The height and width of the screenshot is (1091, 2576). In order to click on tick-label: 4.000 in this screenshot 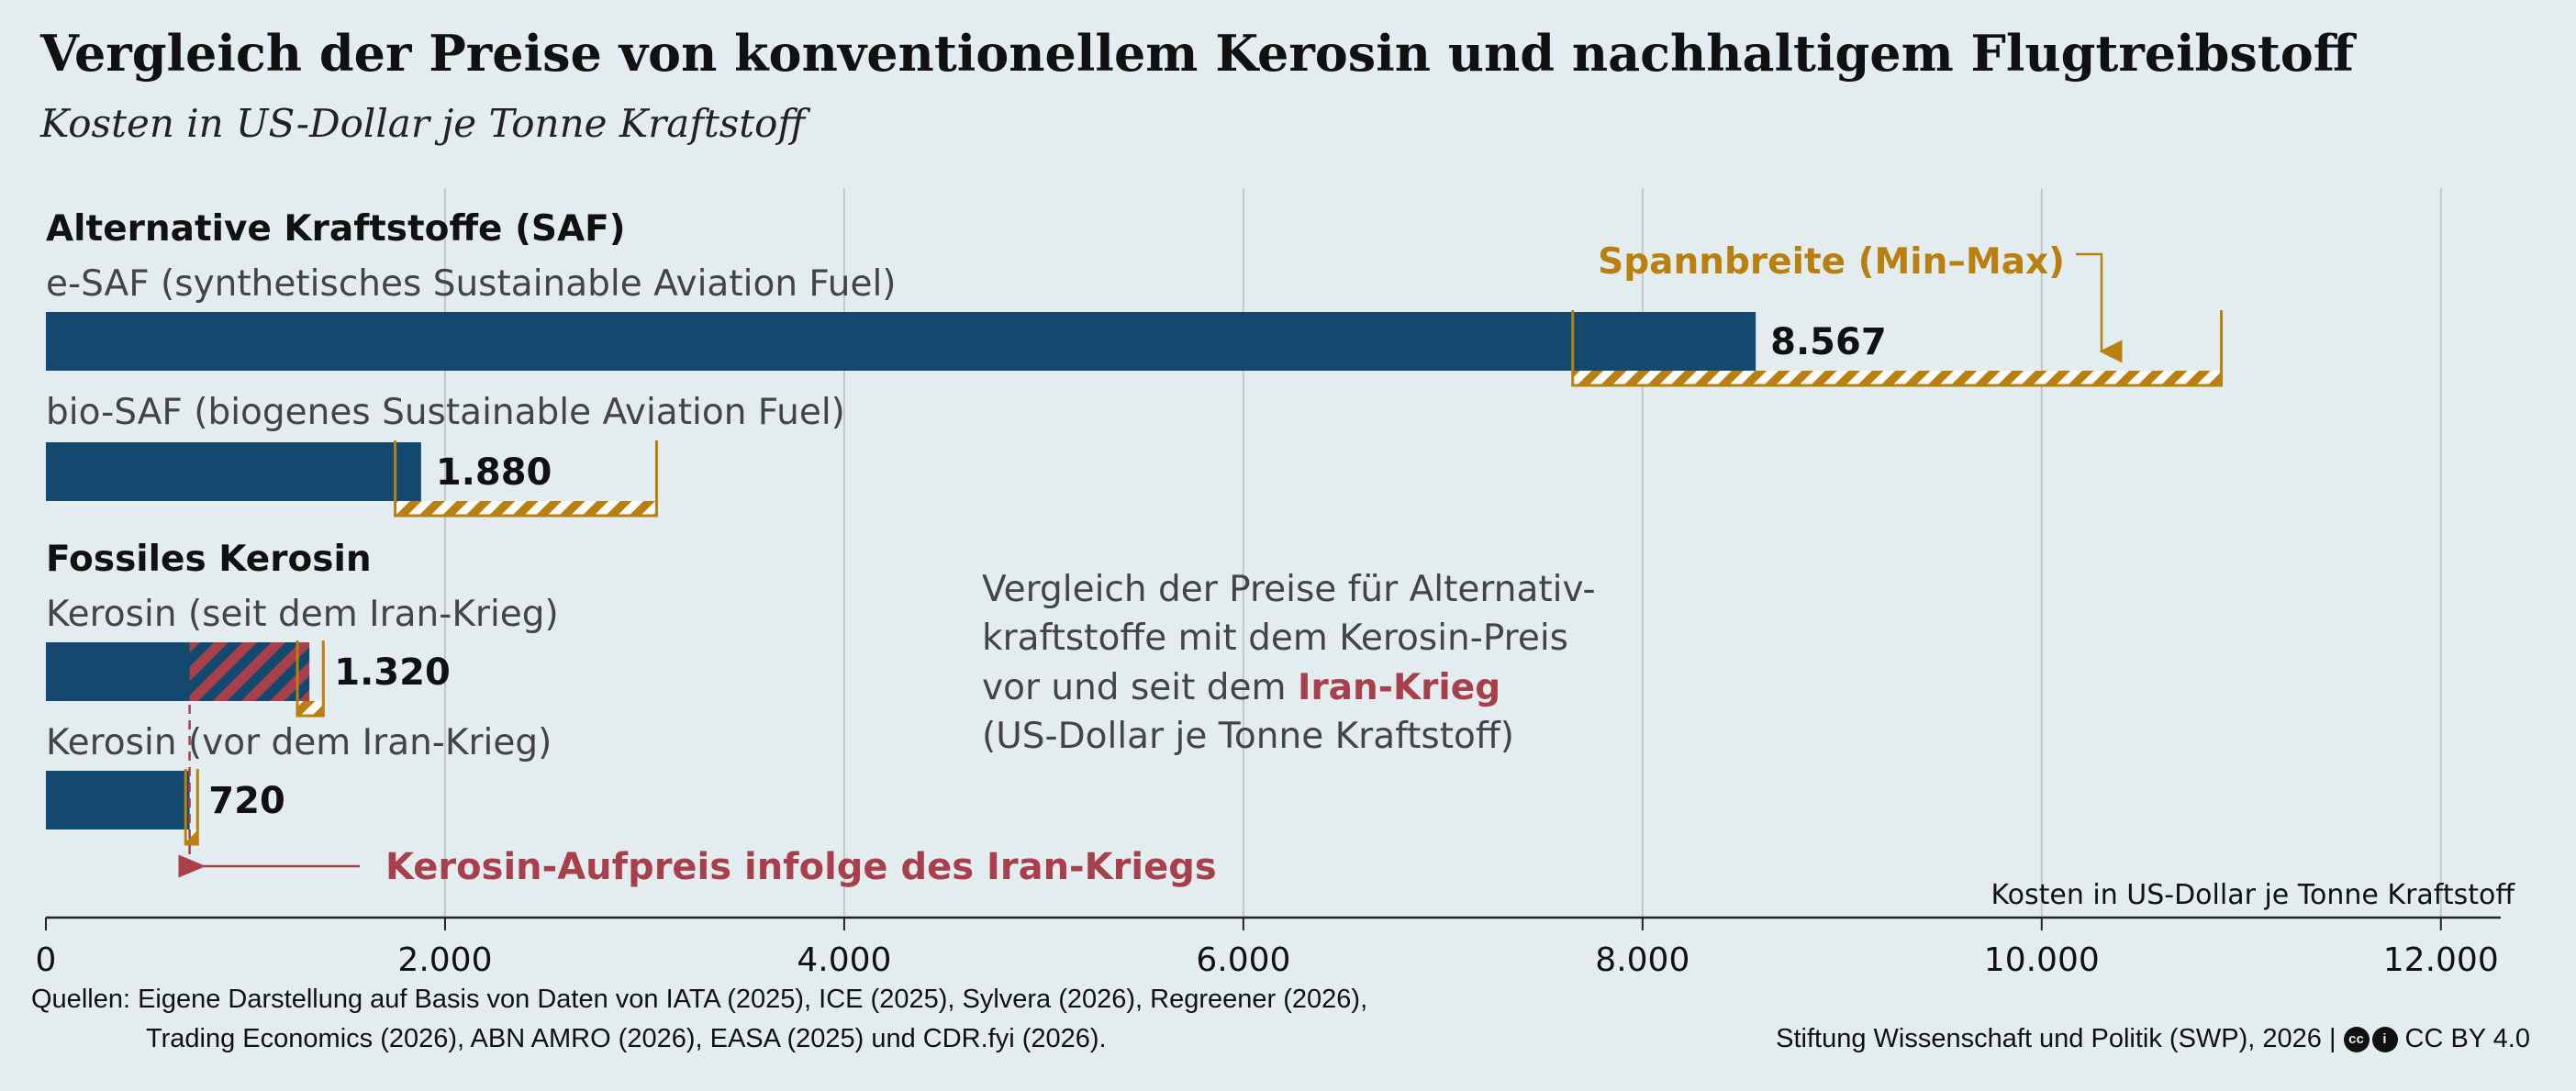, I will do `click(844, 957)`.